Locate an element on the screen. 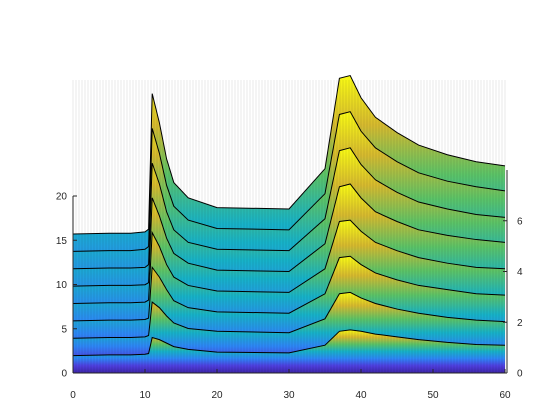  surface-slice is located at coordinates (289, 351).